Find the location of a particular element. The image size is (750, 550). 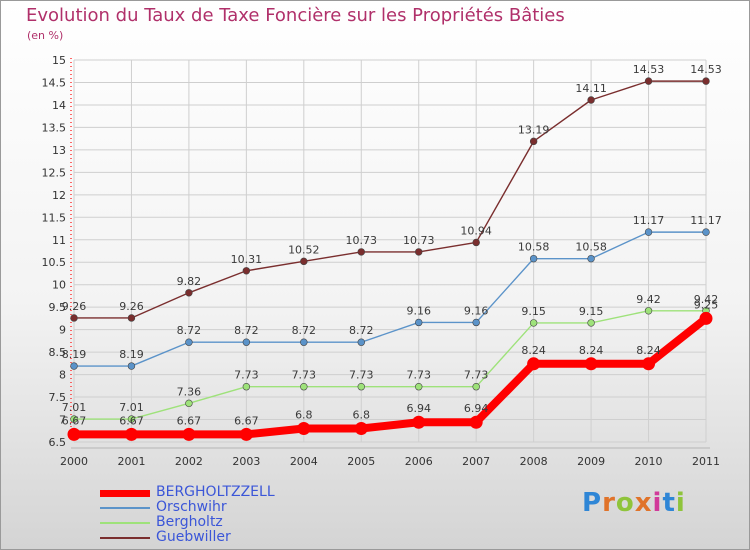

y-tick-label: 11.5 is located at coordinates (54, 217).